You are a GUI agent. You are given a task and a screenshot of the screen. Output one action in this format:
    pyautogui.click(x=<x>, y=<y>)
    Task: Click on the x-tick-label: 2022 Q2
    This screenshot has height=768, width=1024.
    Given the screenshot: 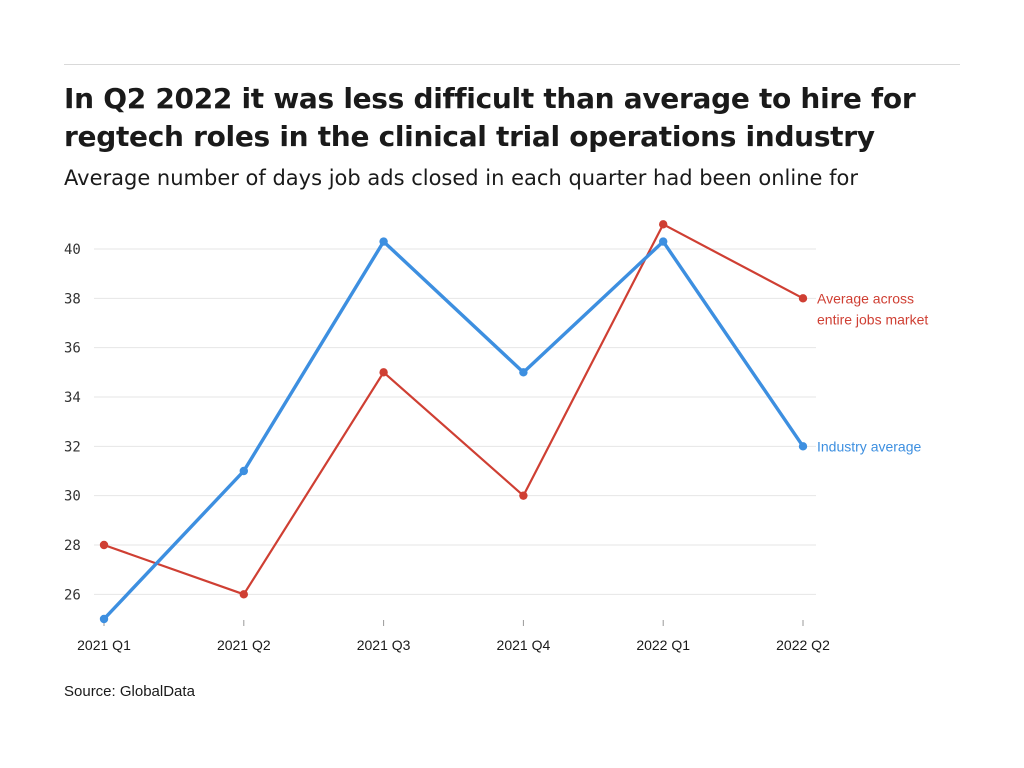 What is the action you would take?
    pyautogui.click(x=803, y=645)
    